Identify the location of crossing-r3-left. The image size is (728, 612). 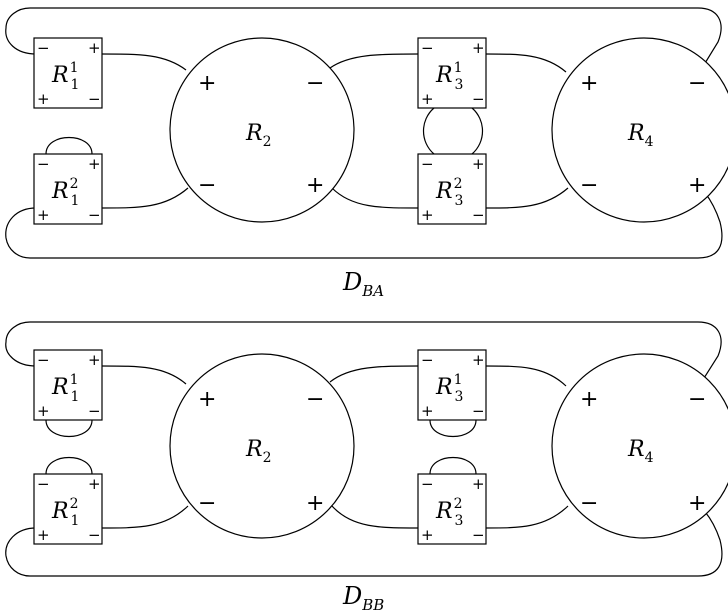
(429, 131).